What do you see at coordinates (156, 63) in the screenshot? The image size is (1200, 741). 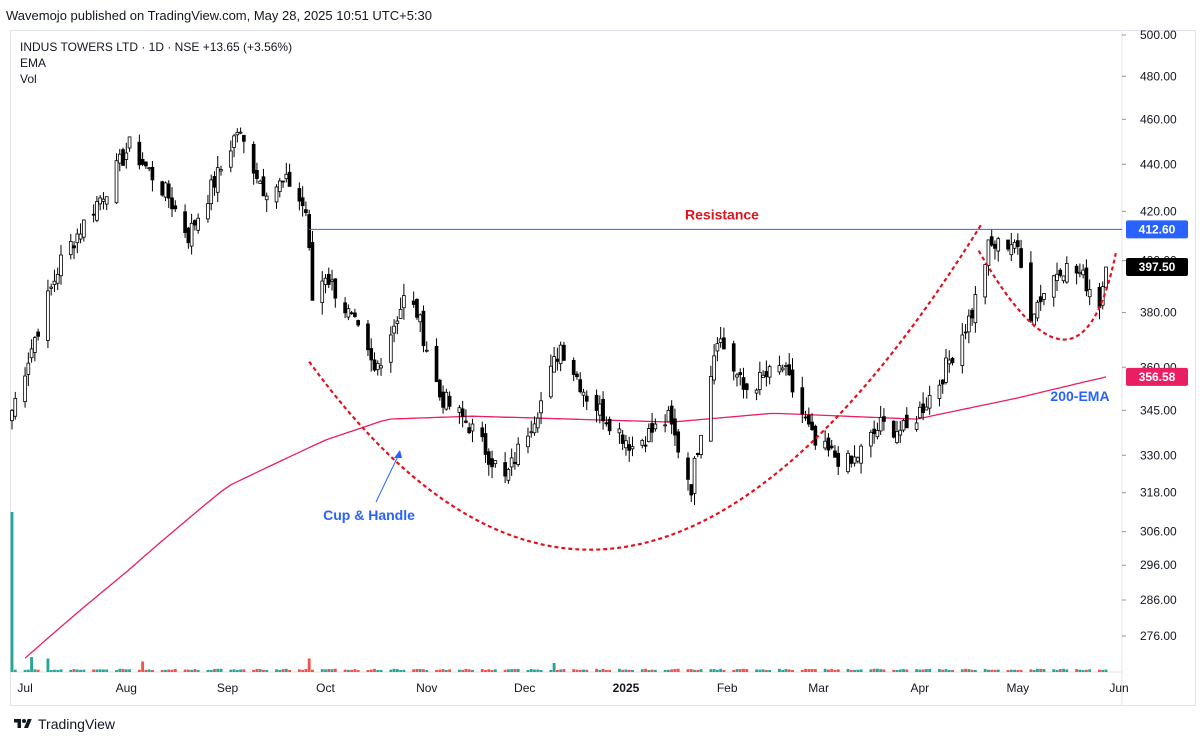 I see `indicator-ema: EMA` at bounding box center [156, 63].